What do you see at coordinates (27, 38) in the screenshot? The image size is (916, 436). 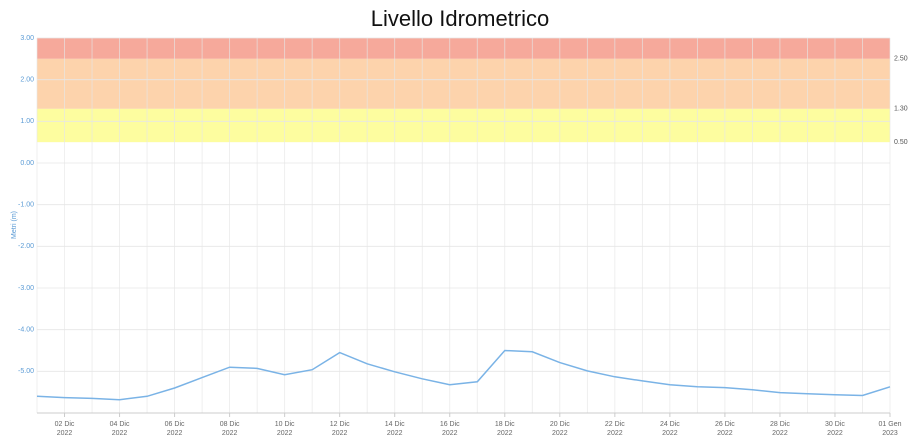 I see `y-tick-label: 3.00` at bounding box center [27, 38].